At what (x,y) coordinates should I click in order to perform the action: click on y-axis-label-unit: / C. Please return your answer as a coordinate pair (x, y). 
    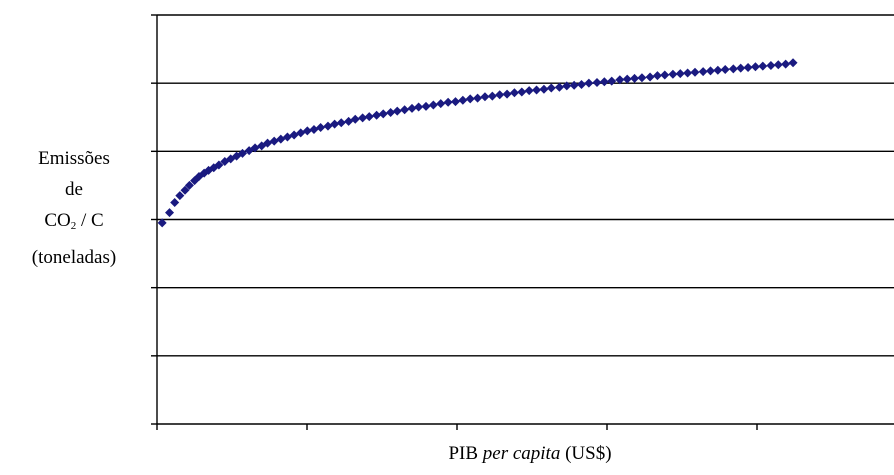
    Looking at the image, I should click on (90, 220).